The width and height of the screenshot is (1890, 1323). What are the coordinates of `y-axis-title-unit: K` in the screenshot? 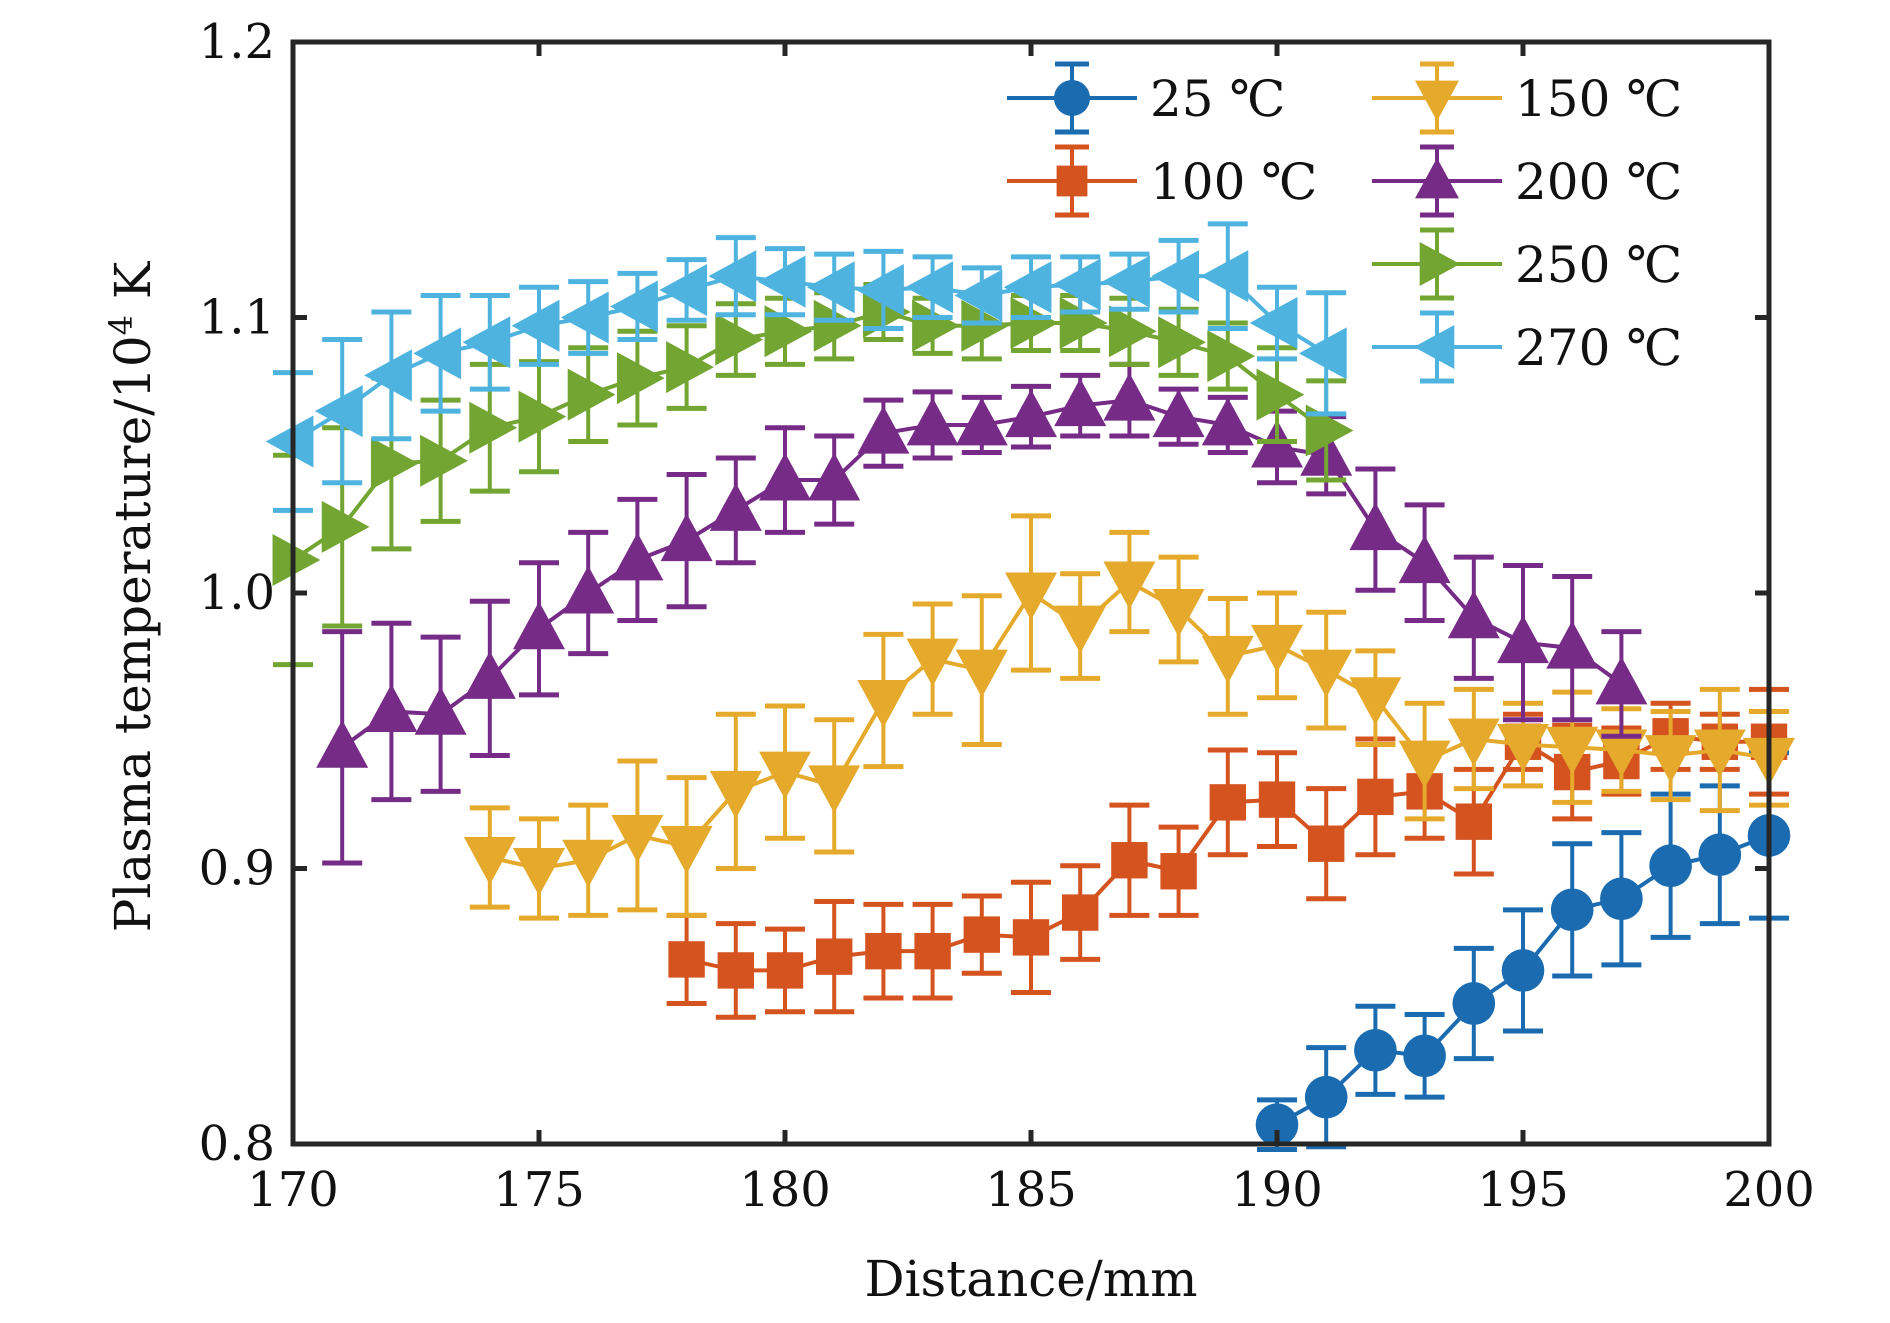 It's located at (133, 287).